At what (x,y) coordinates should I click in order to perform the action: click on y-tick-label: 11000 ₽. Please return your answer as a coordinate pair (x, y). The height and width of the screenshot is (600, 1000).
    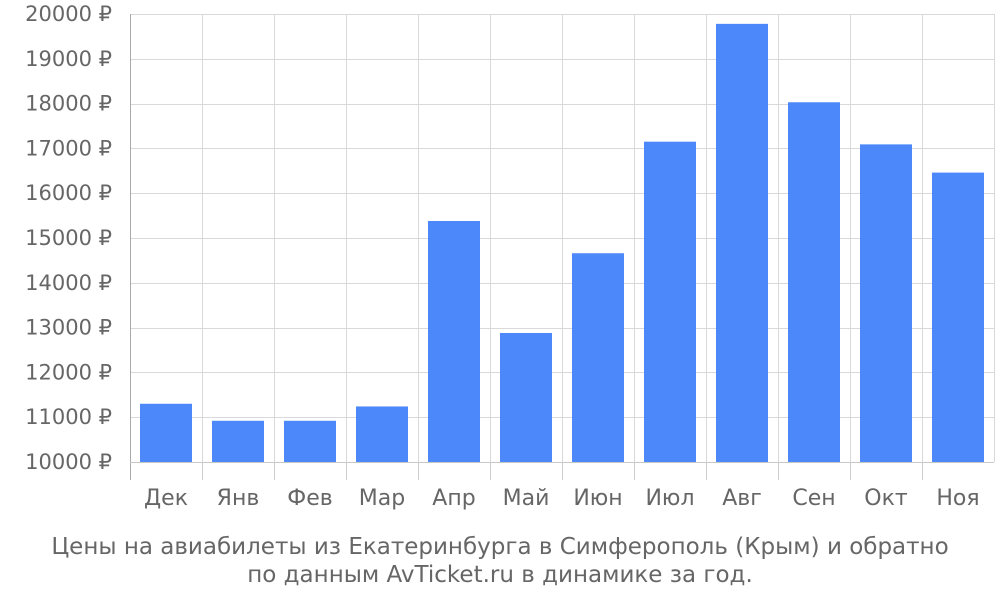
    Looking at the image, I should click on (68, 417).